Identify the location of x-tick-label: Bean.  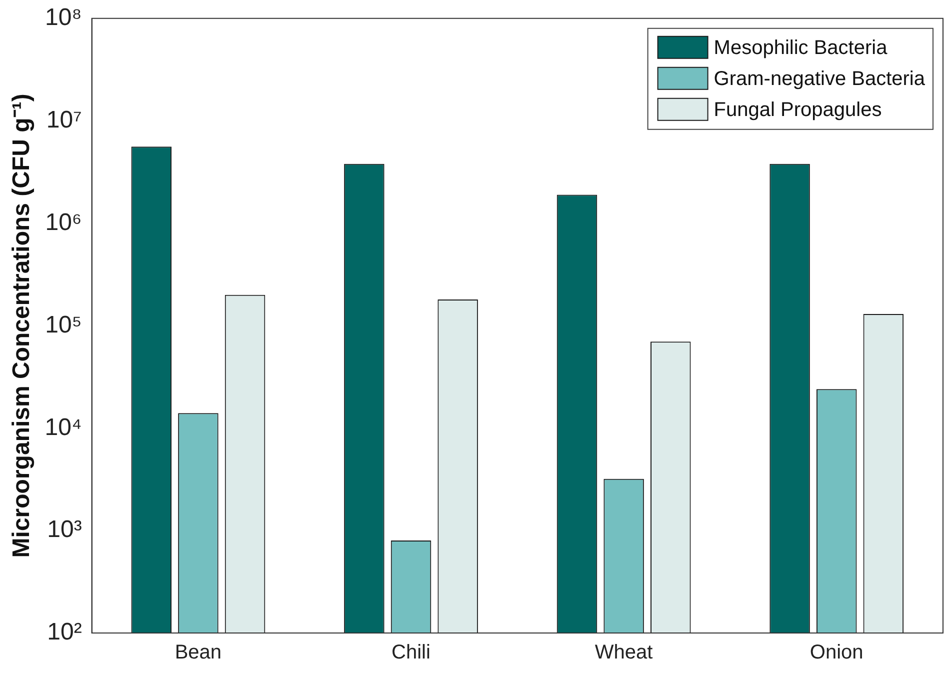
(198, 653).